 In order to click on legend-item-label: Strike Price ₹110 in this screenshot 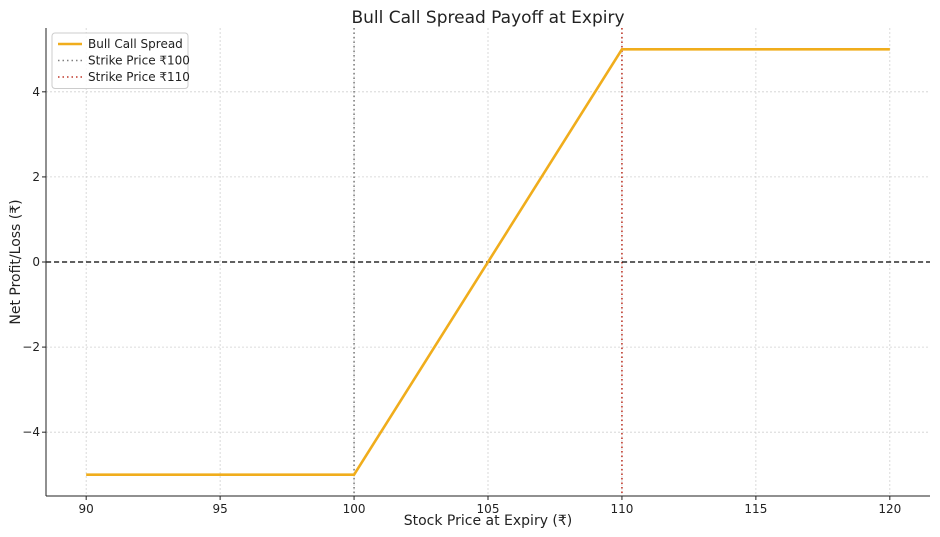, I will do `click(139, 77)`.